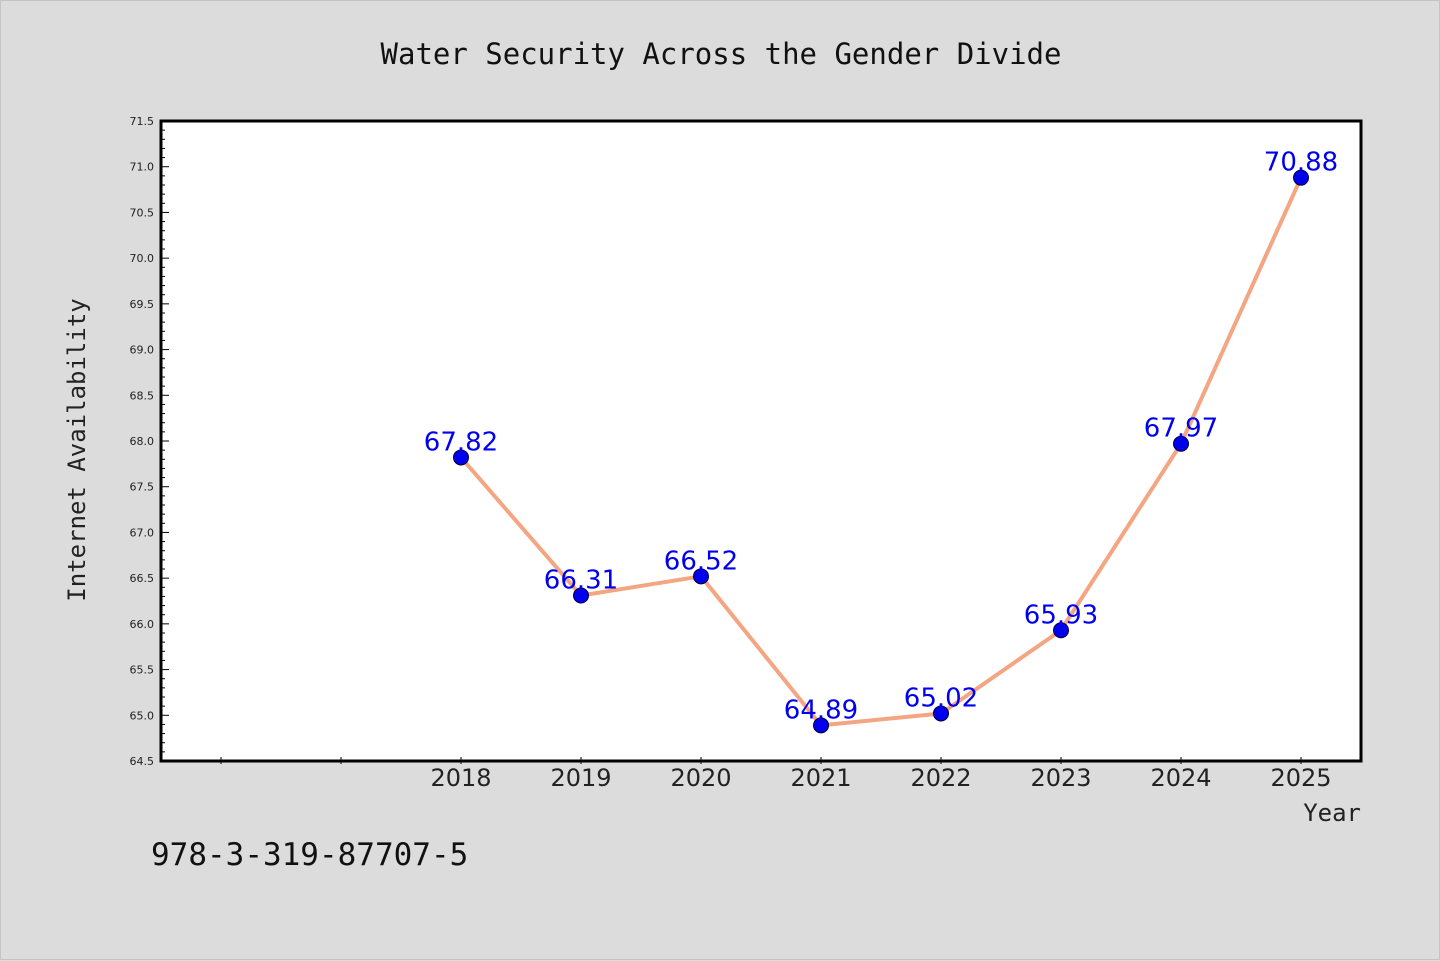  I want to click on data-label: 70.88, so click(1301, 163).